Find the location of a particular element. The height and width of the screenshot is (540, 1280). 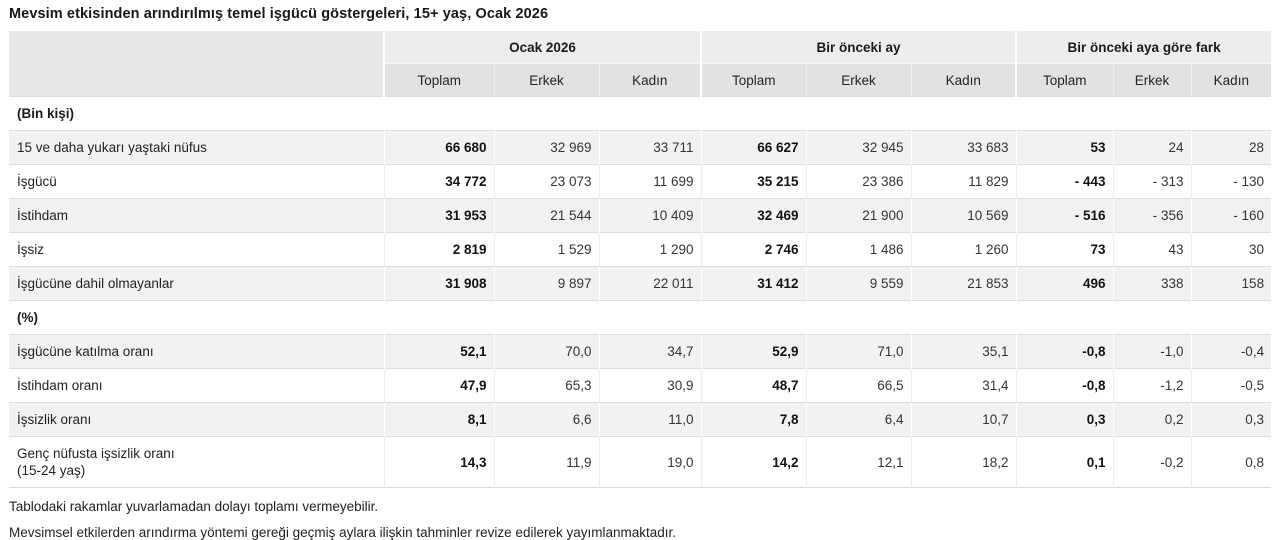

data-cell: 9 559 is located at coordinates (858, 283).